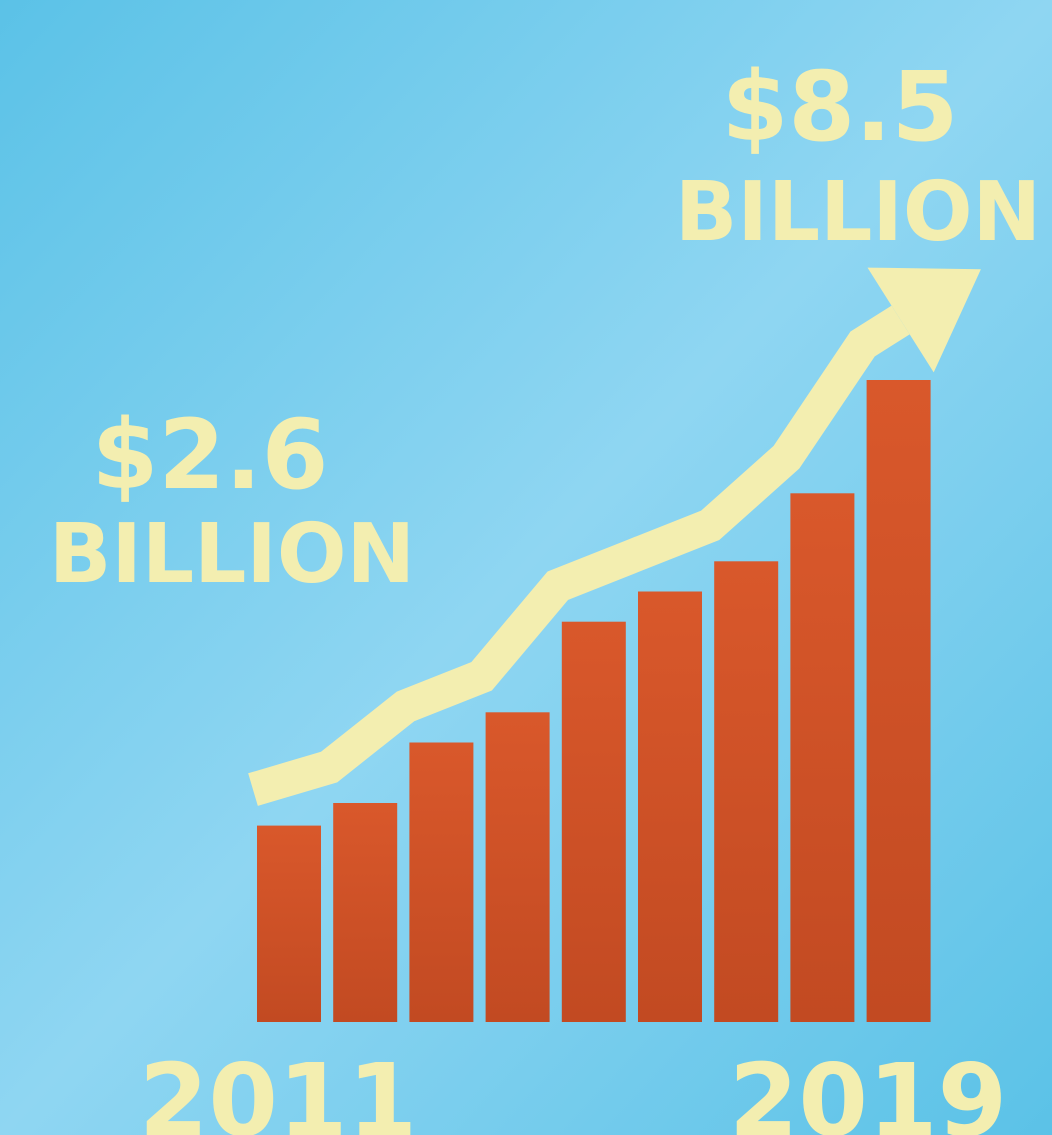 This screenshot has width=1052, height=1135. Describe the element at coordinates (441, 882) in the screenshot. I see `bar-2013` at that location.